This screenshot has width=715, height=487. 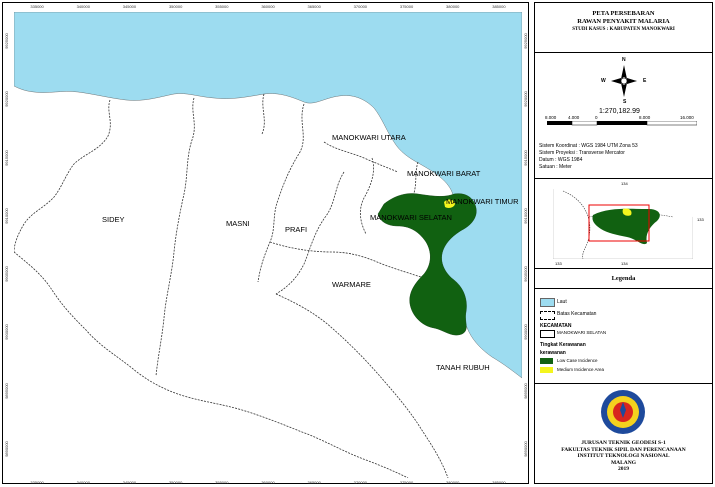 I want to click on inset-label-bottom-left: 133, so click(x=558, y=263).